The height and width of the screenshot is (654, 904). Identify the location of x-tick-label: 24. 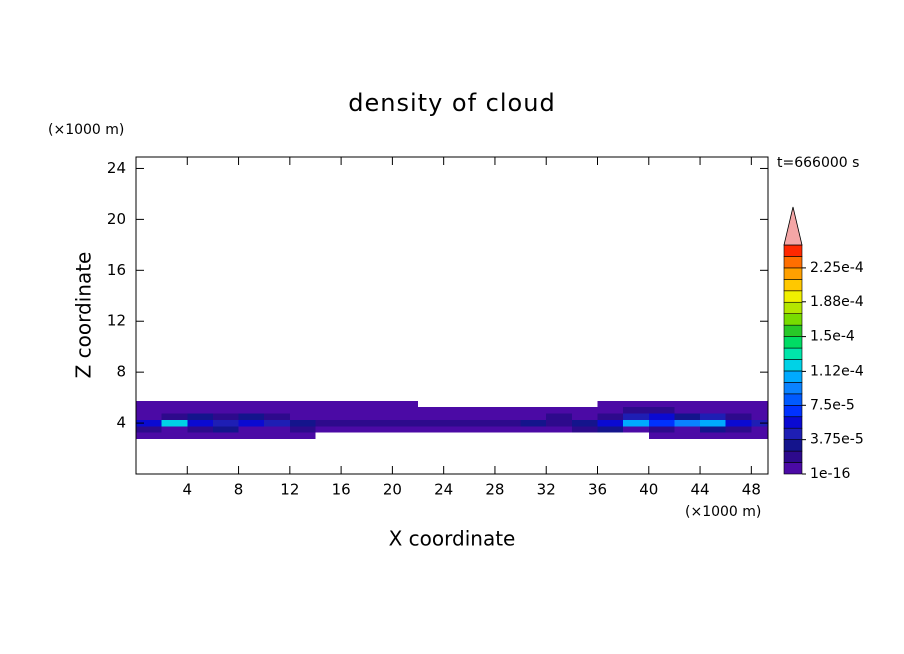
(443, 490).